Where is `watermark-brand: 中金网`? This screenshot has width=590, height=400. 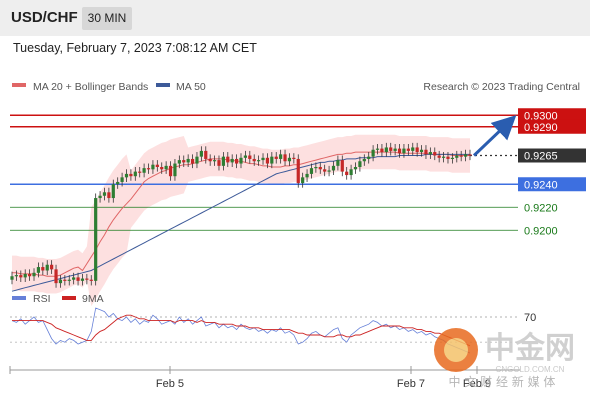
watermark-brand: 中金网 is located at coordinates (530, 348).